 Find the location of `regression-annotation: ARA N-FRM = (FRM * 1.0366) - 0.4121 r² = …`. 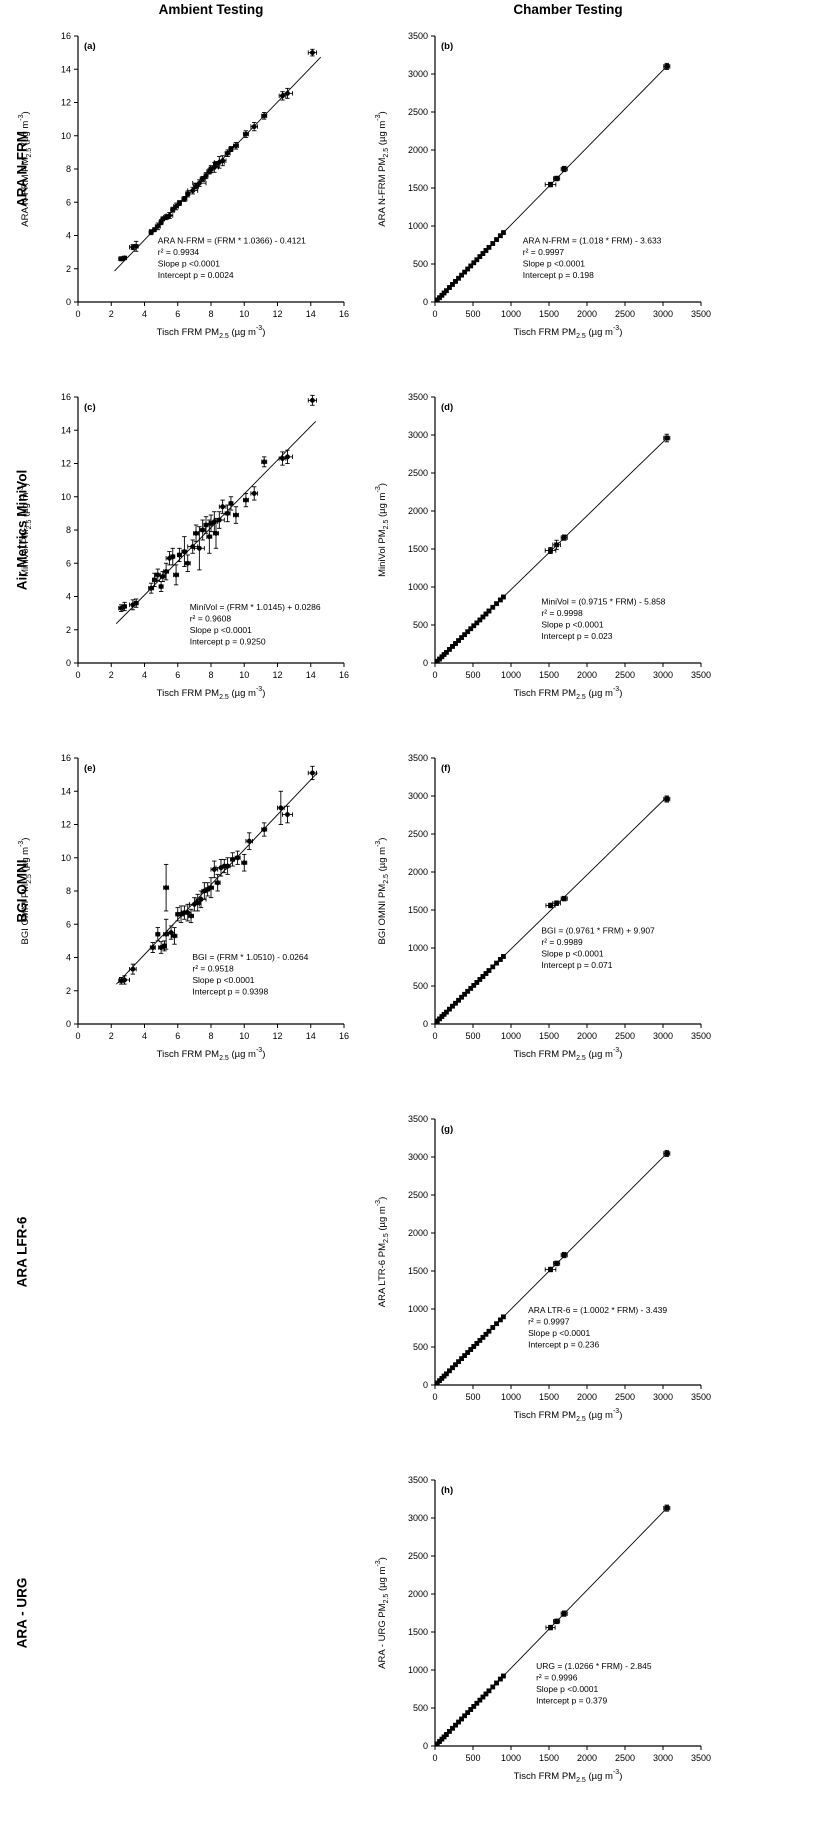

regression-annotation: ARA N-FRM = (FRM * 1.0366) - 0.4121 r² = … is located at coordinates (232, 257).